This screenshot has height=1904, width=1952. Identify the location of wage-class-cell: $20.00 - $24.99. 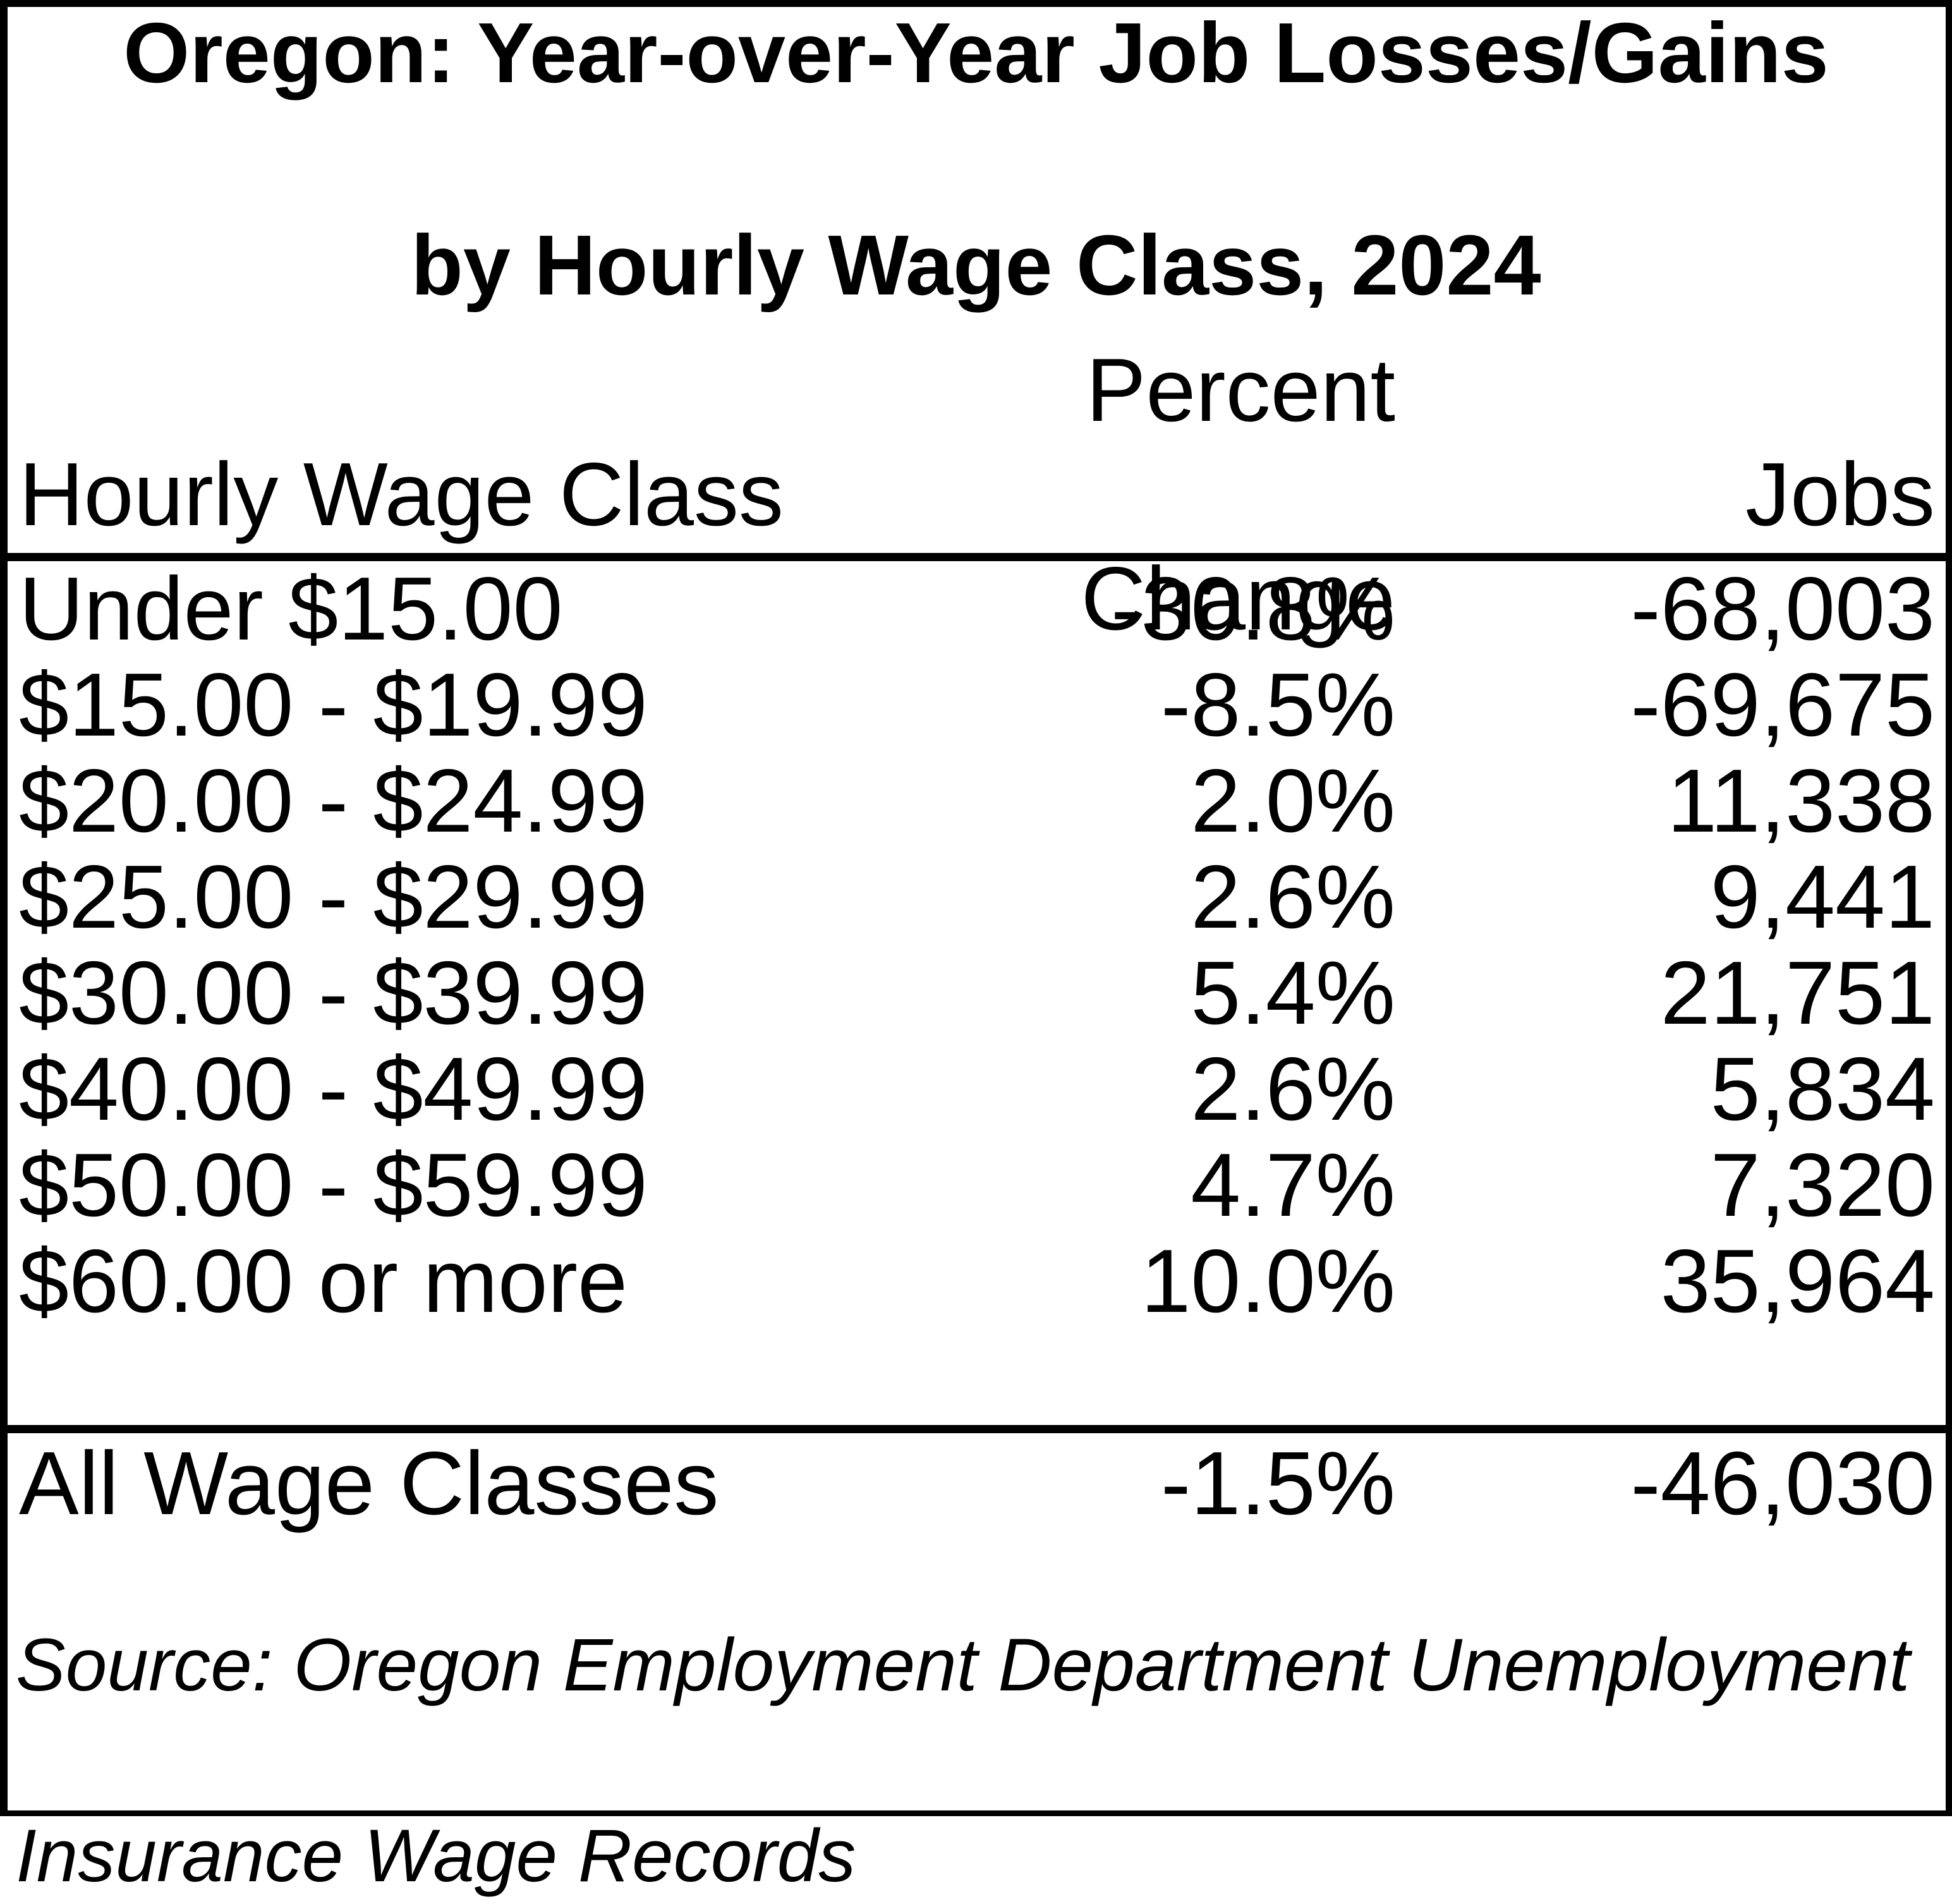
(333, 801).